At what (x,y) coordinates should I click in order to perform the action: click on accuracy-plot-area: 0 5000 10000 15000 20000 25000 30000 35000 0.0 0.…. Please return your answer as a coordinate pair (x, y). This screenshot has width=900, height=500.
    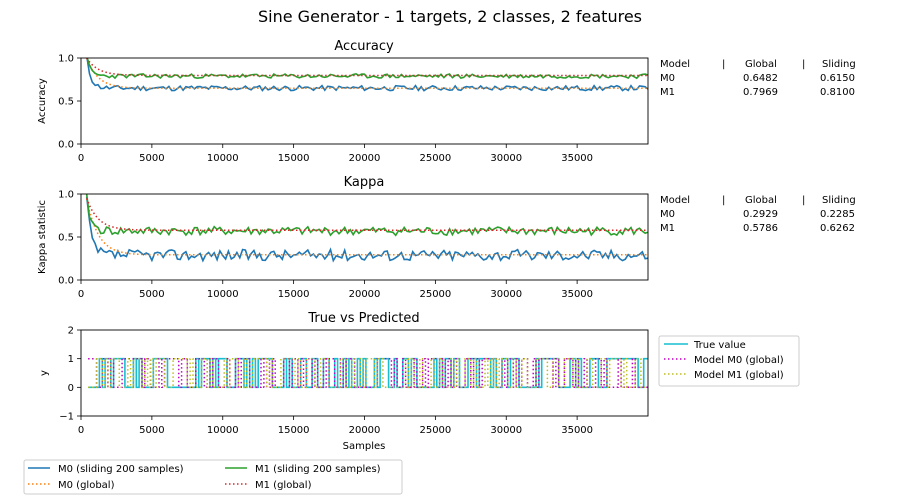
    Looking at the image, I should click on (353, 109).